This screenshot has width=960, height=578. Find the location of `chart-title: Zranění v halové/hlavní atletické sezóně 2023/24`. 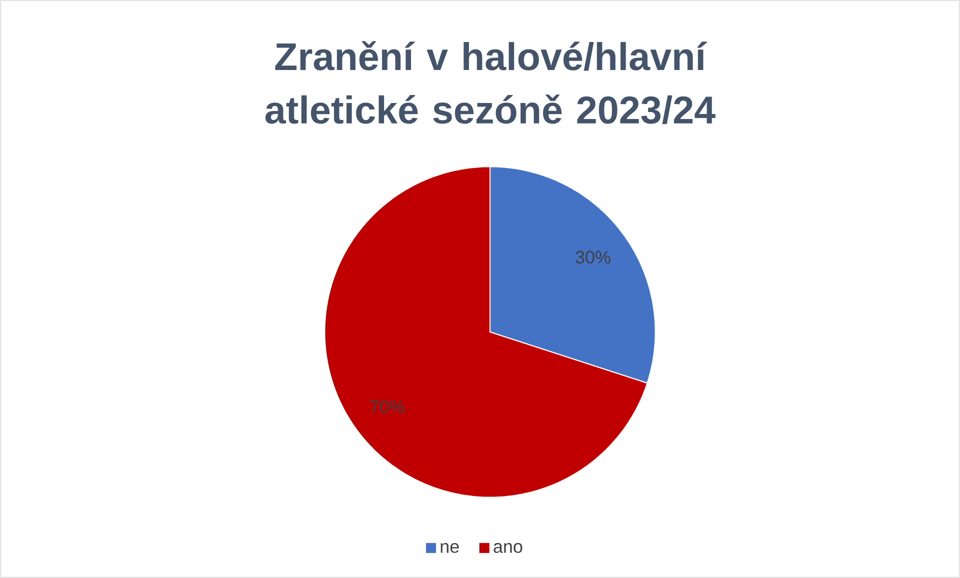

chart-title: Zranění v halové/hlavní atletické sezóně 2023/24 is located at coordinates (490, 82).